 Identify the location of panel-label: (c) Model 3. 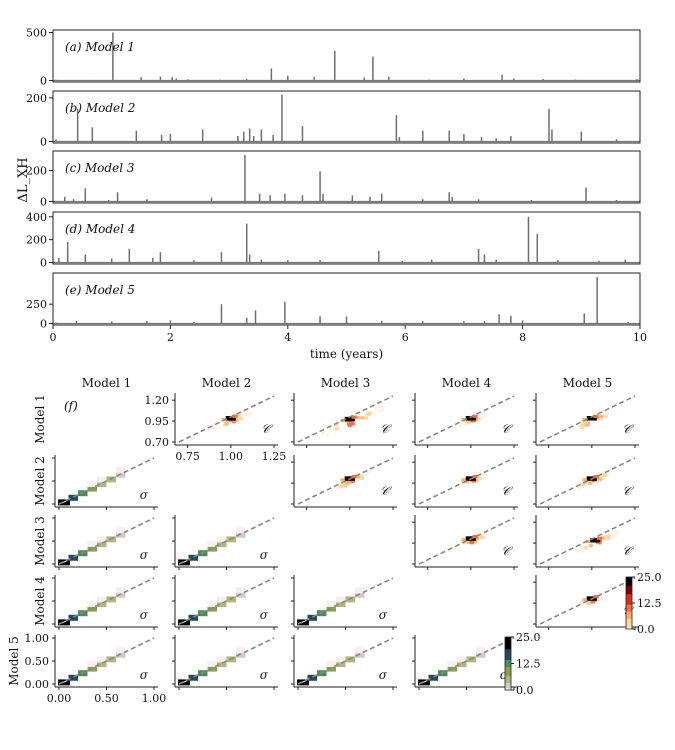
(100, 168).